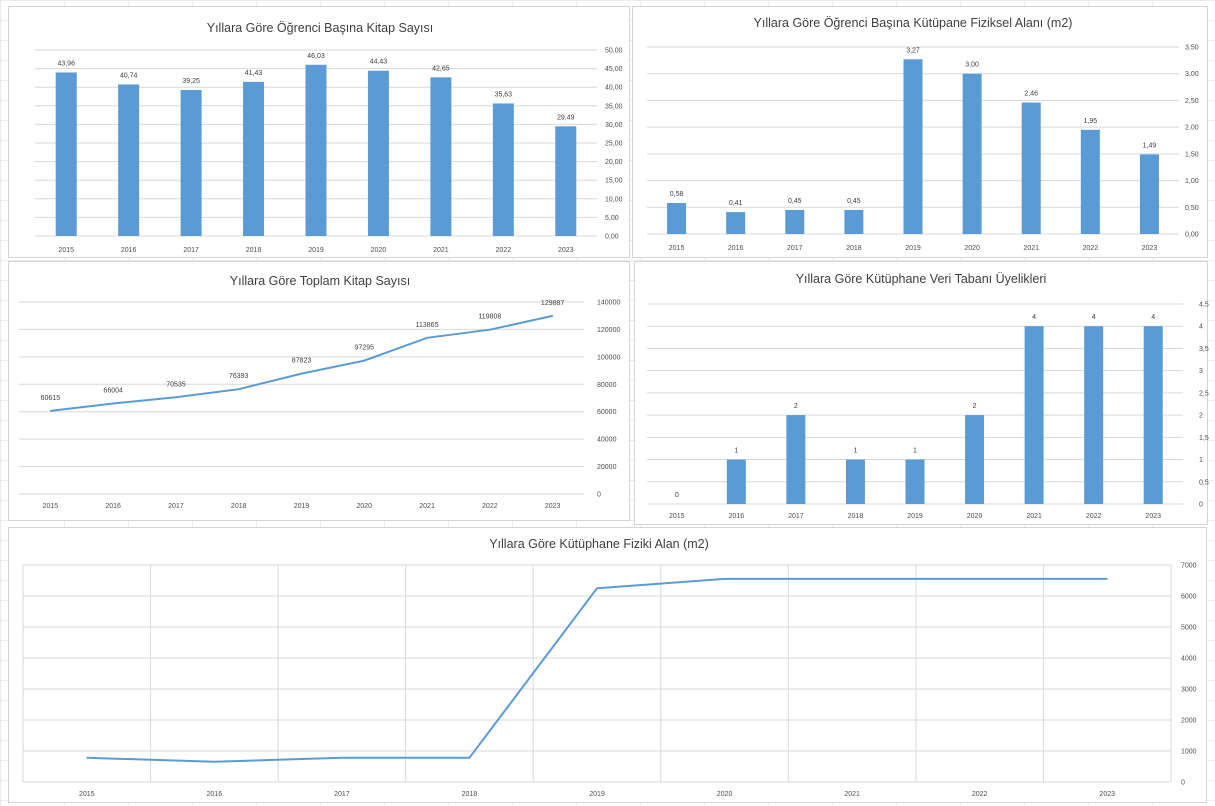  What do you see at coordinates (1201, 460) in the screenshot?
I see `y-tick-label: 1` at bounding box center [1201, 460].